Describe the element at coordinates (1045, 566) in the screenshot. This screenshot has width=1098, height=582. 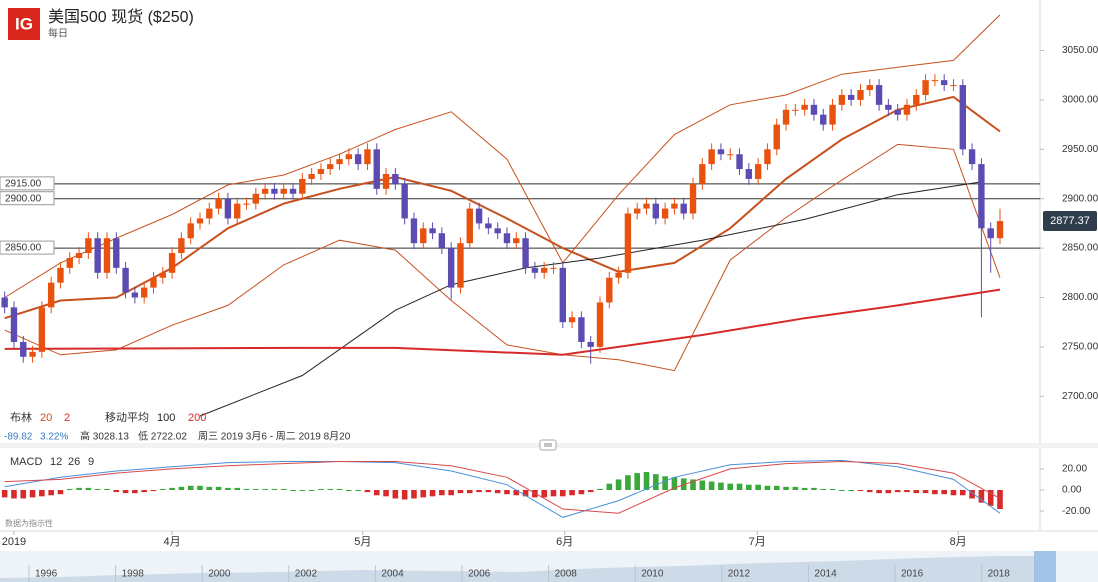
I see `navigator-window` at that location.